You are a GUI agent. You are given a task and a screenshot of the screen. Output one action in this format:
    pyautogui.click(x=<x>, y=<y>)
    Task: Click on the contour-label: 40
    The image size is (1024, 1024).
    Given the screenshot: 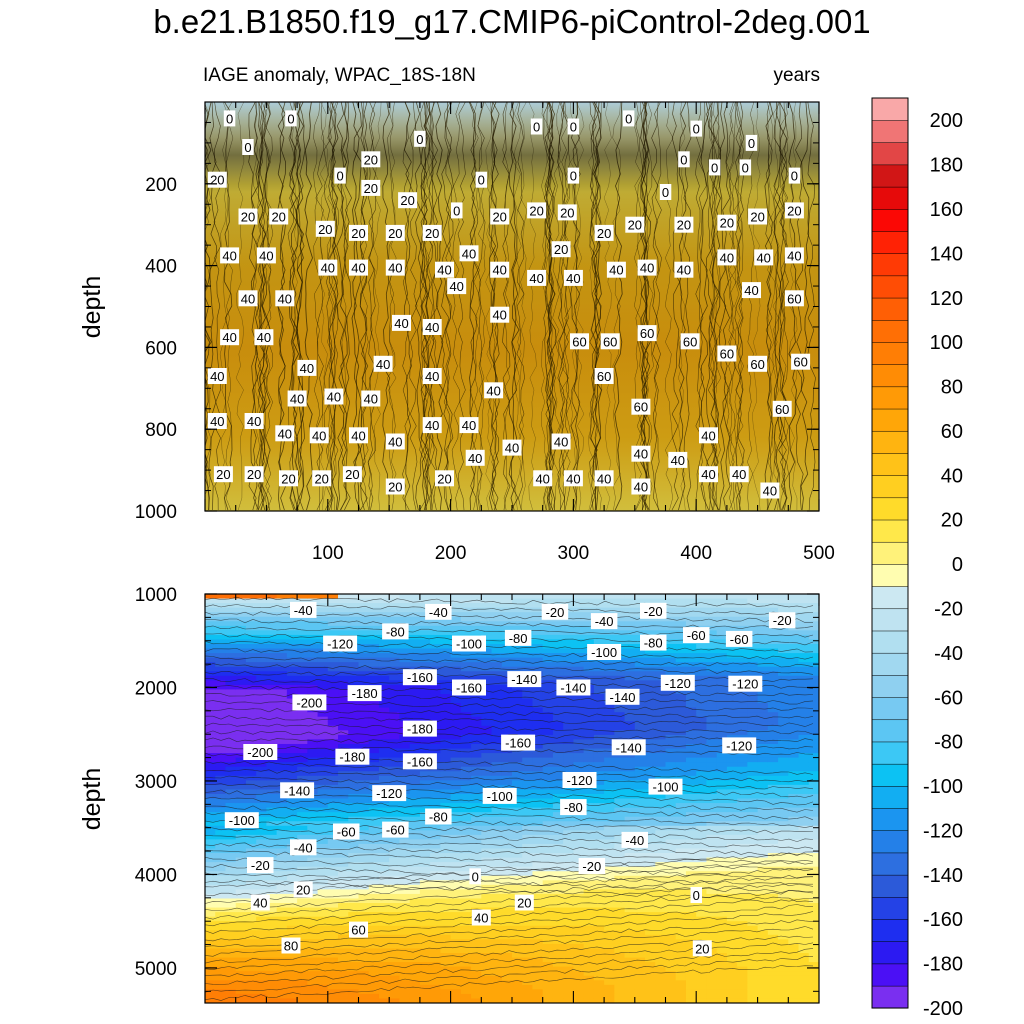 What is the action you would take?
    pyautogui.click(x=285, y=433)
    